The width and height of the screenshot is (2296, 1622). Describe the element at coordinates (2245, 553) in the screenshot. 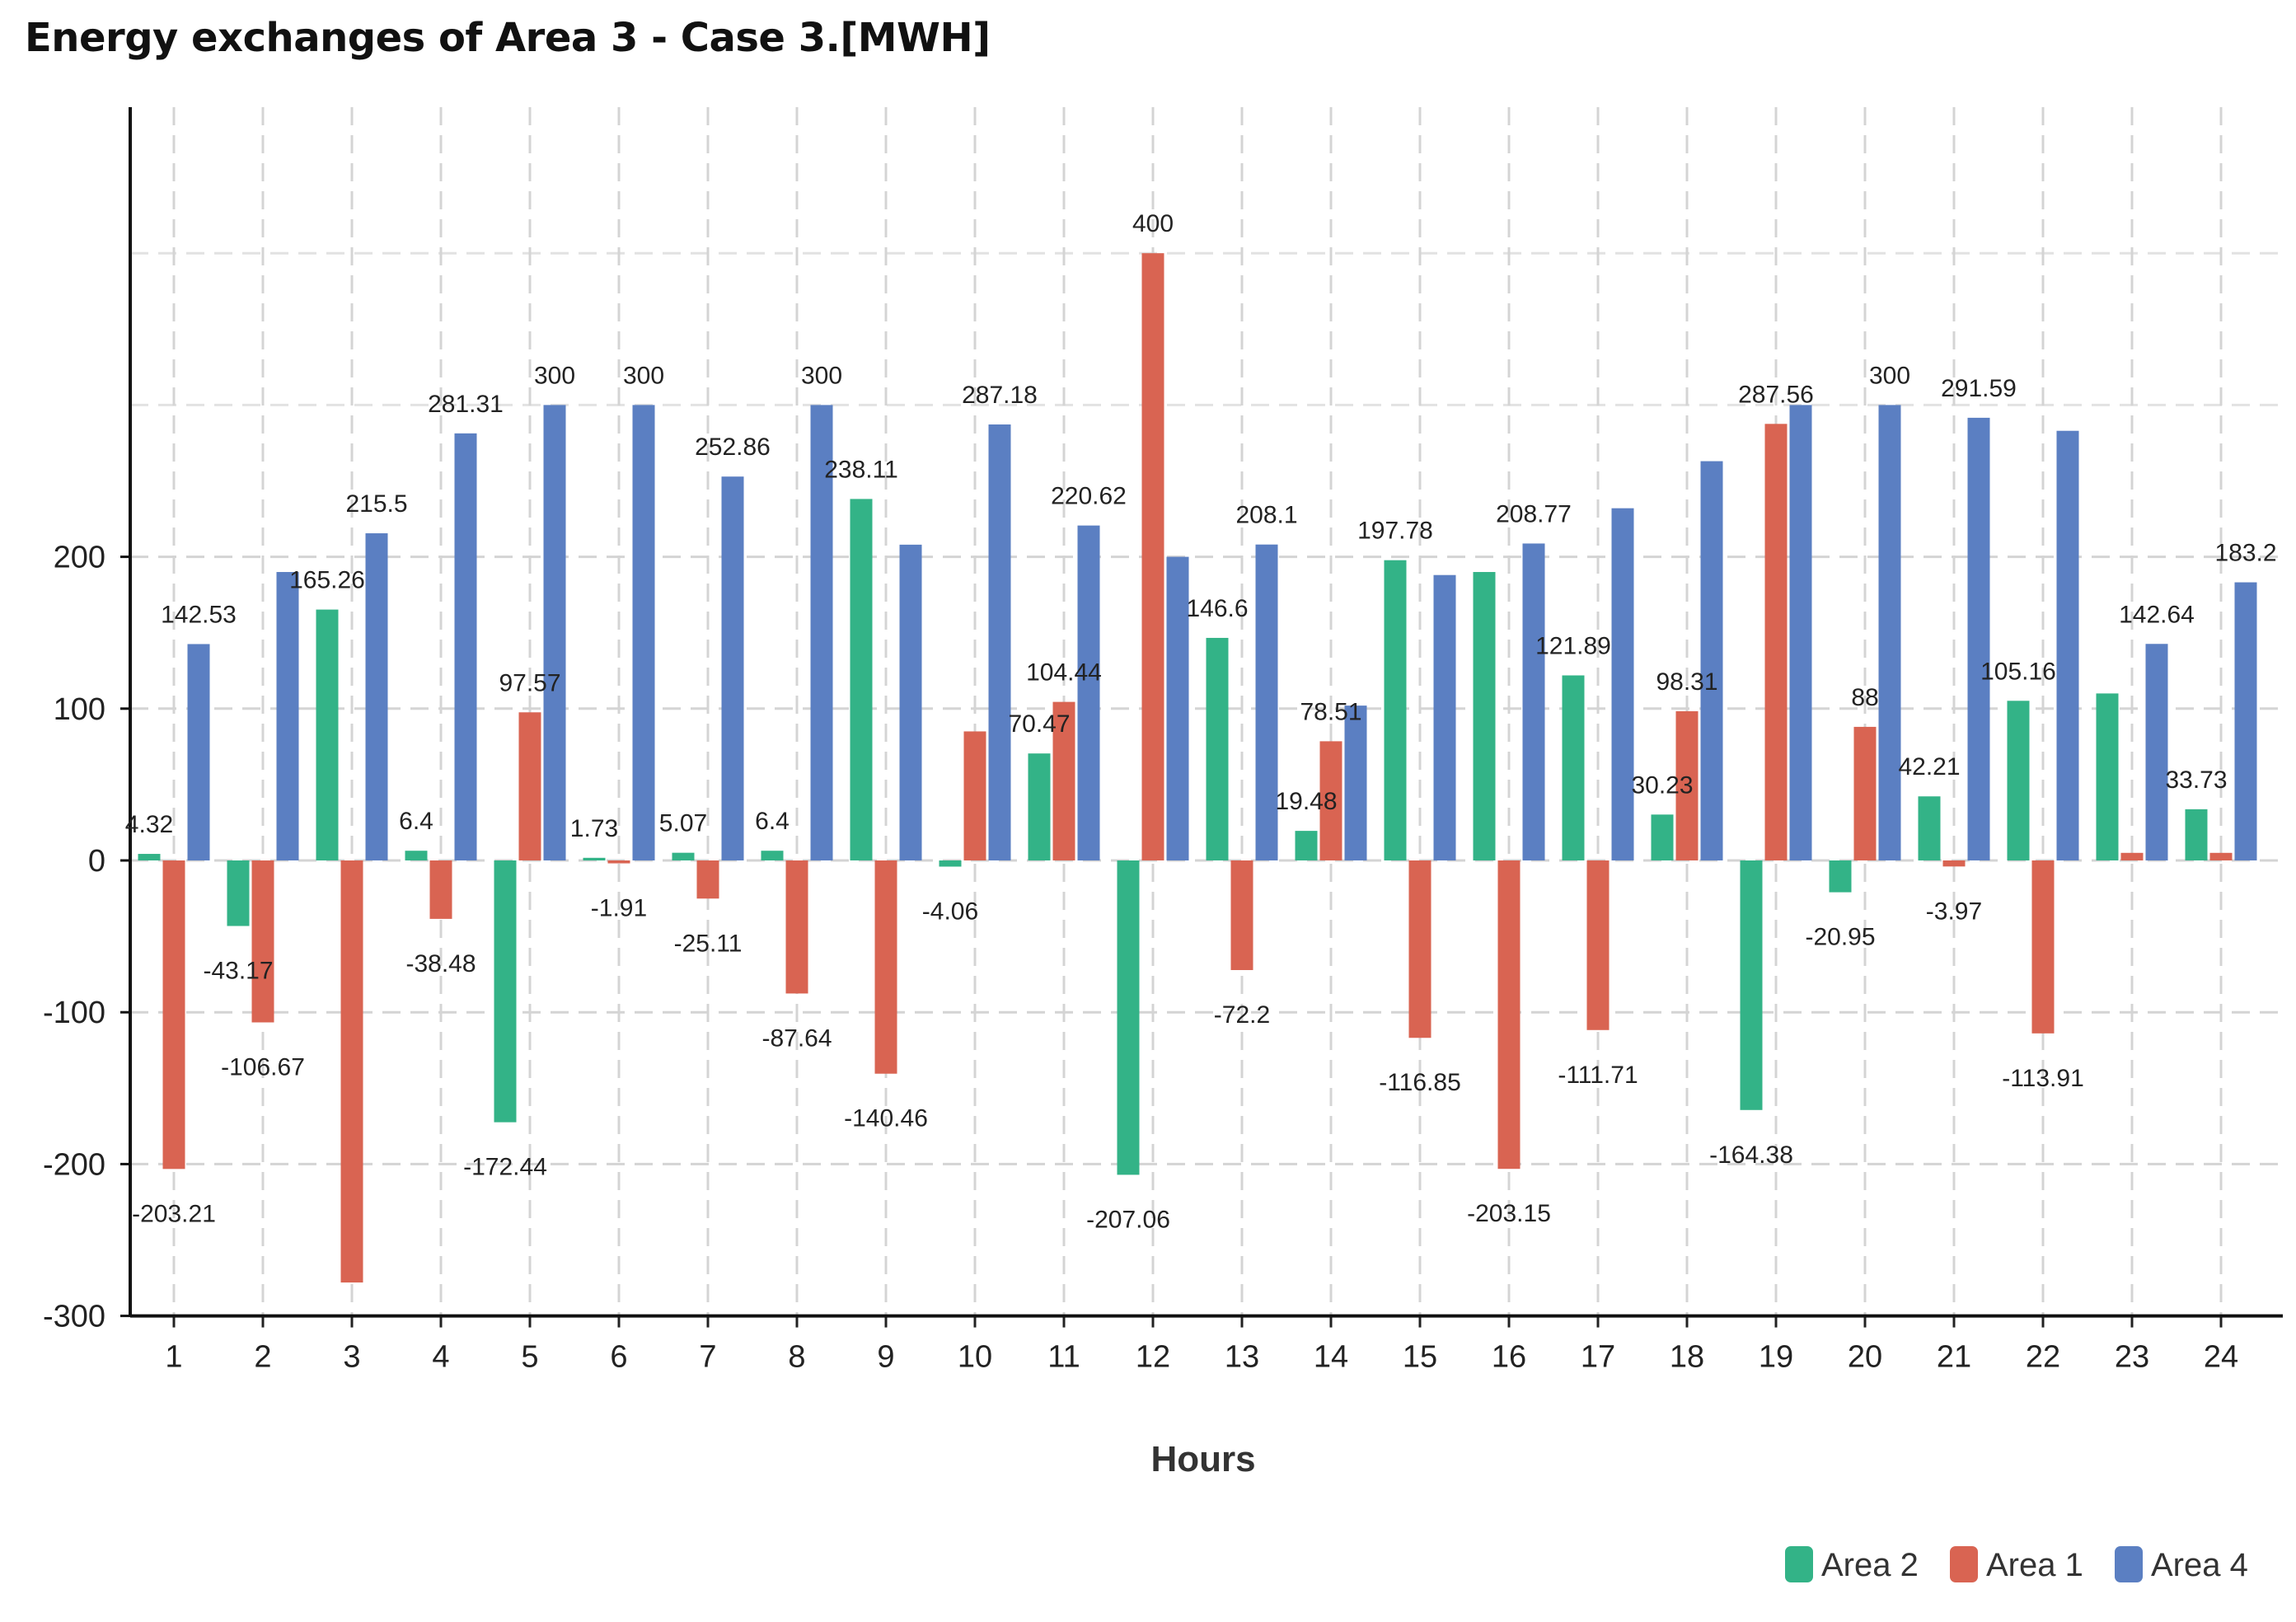

I see `data-label: 183.2` at that location.